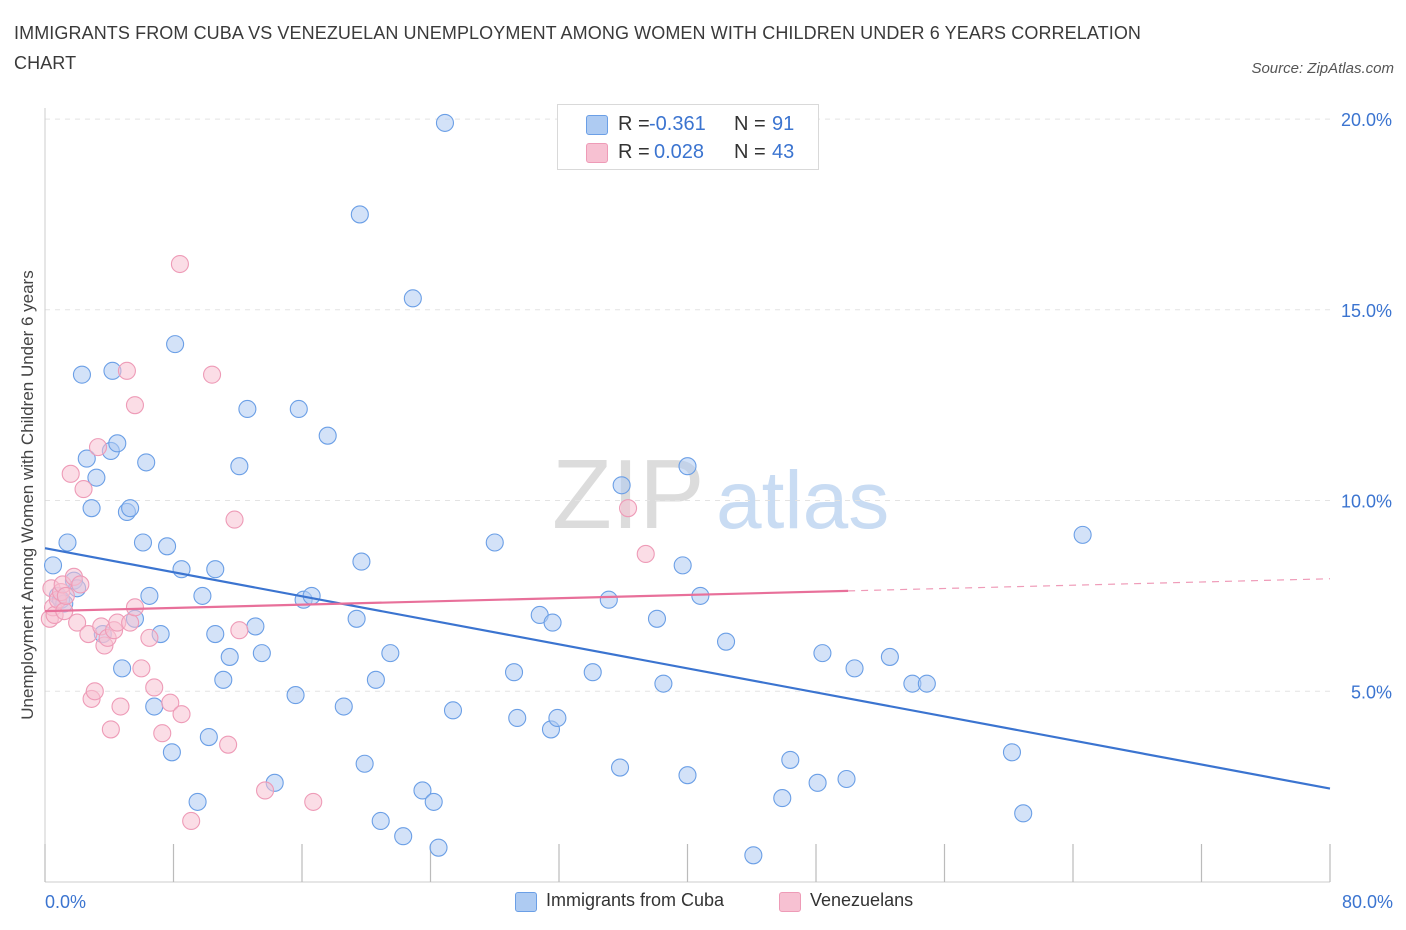 This screenshot has width=1406, height=930. I want to click on watermark-zip: ZIP, so click(628, 494).